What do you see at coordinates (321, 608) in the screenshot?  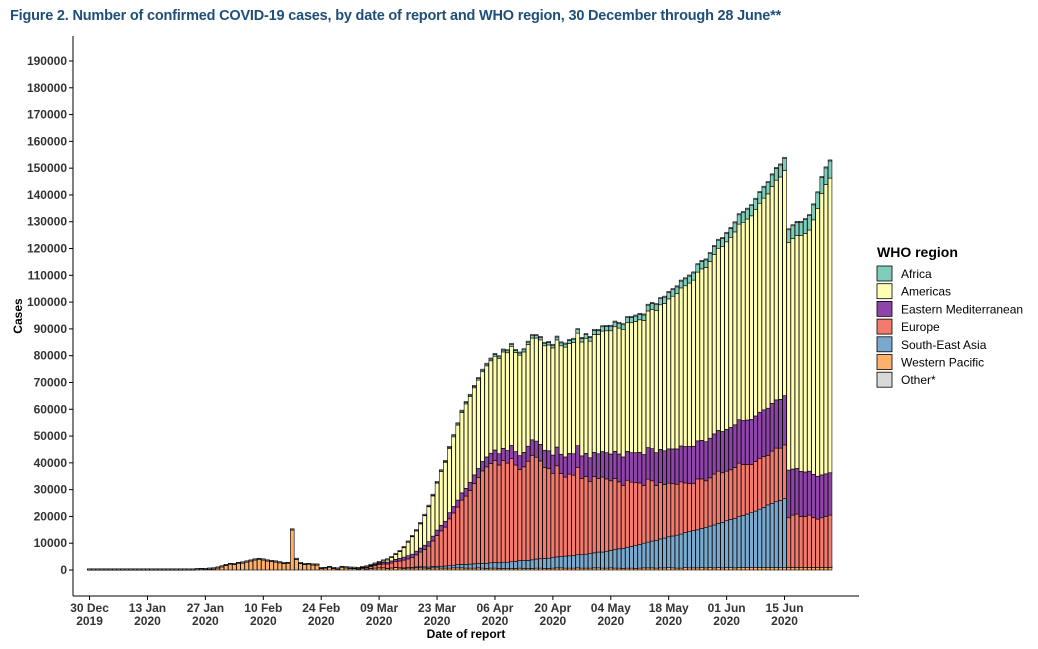 I see `x-tick-label: 24 Feb` at bounding box center [321, 608].